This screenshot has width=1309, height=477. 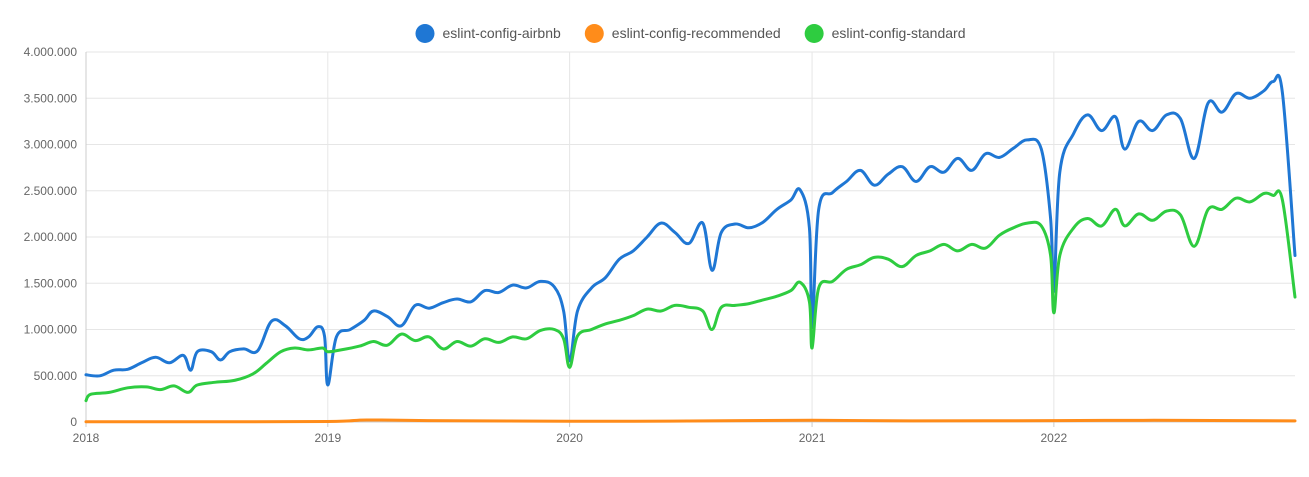 What do you see at coordinates (51, 52) in the screenshot?
I see `y-tick-label: 4.000.000` at bounding box center [51, 52].